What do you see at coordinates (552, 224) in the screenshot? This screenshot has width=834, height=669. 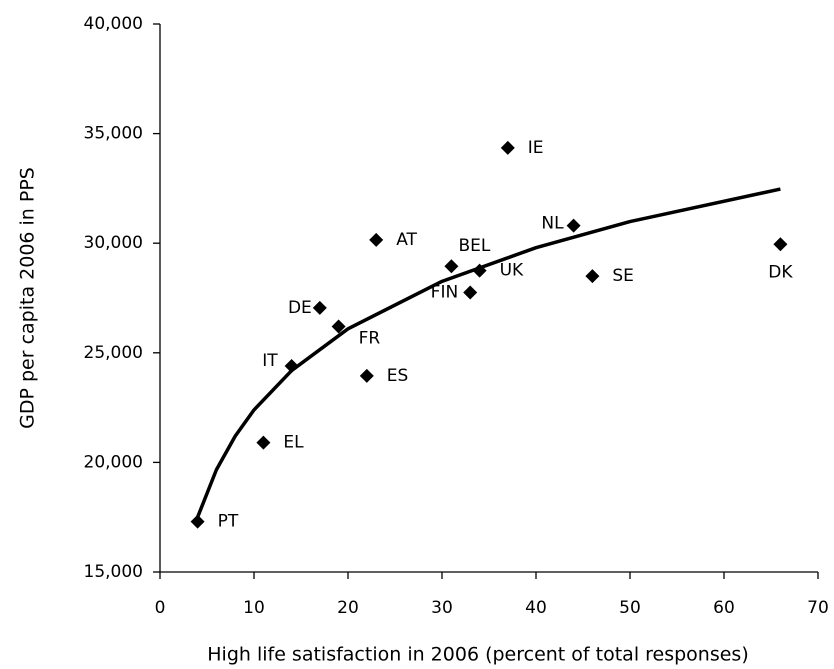 I see `point-label: NL` at bounding box center [552, 224].